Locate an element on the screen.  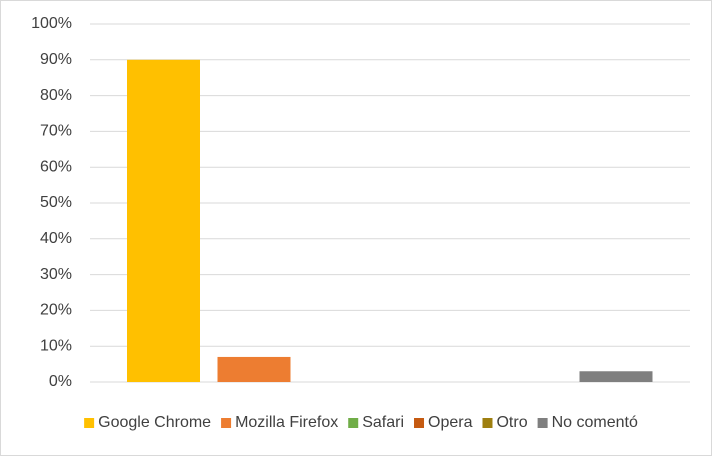
y-tick-label: 50% is located at coordinates (56, 202).